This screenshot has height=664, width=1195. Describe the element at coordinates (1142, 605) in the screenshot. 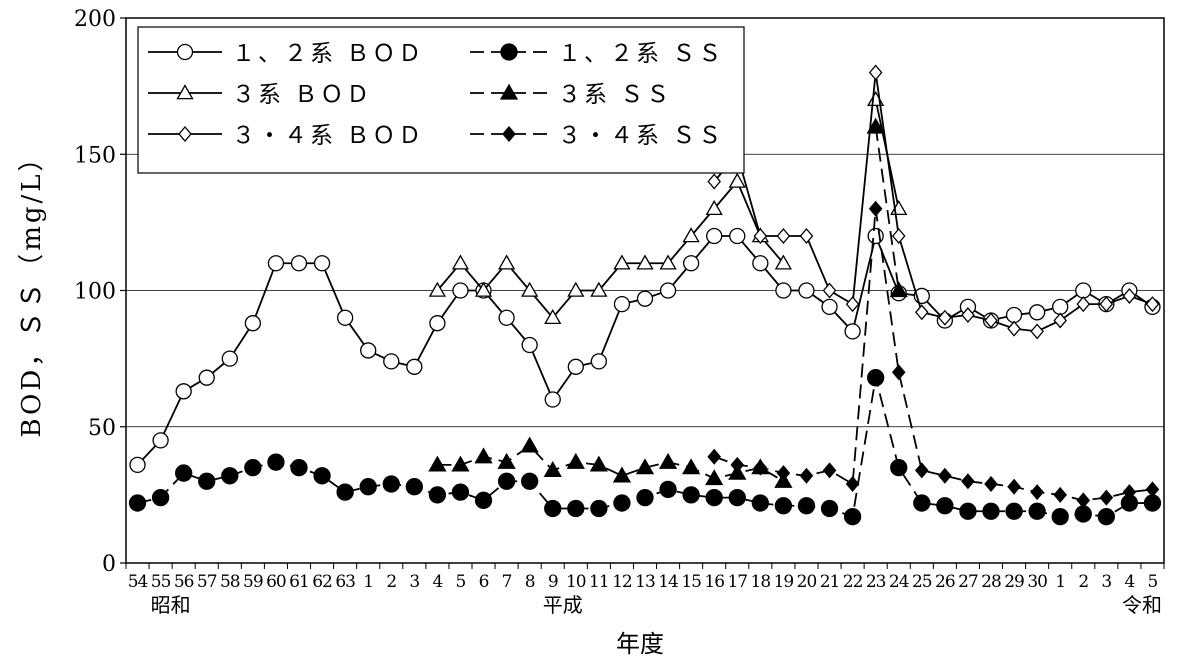

I see `era-label: 令和` at that location.